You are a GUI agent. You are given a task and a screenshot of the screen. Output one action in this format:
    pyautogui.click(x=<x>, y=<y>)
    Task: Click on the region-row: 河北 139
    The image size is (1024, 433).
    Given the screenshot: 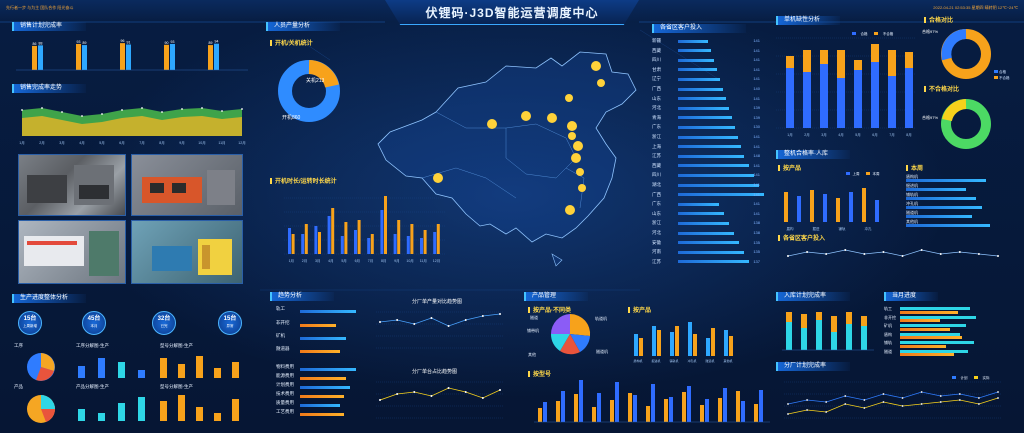 What is the action you would take?
    pyautogui.click(x=706, y=108)
    